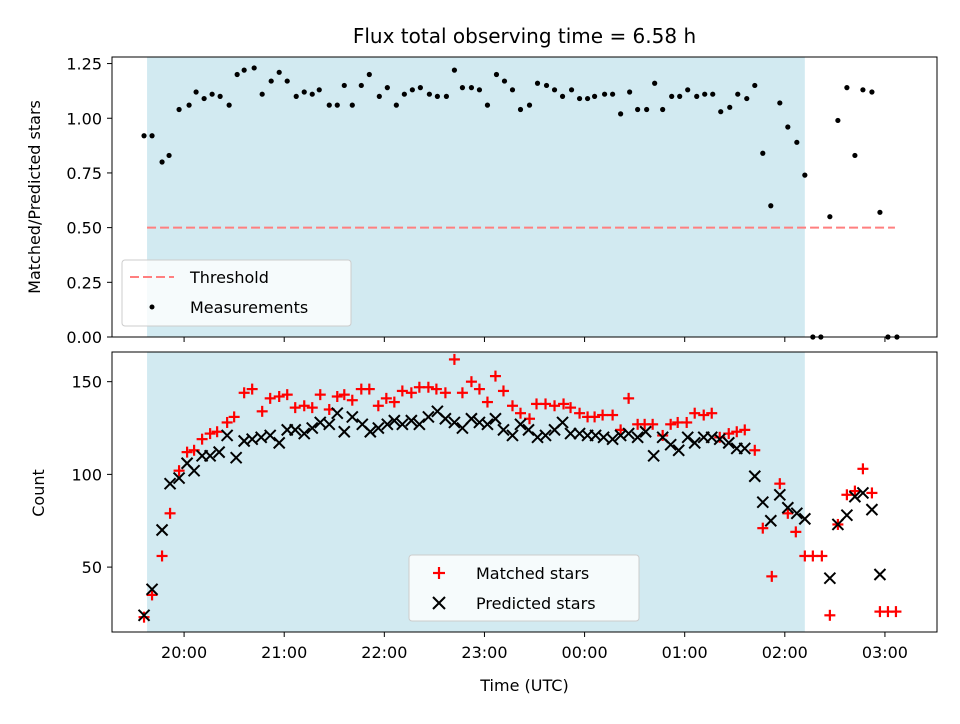  I want to click on x-tick-label: 02:00, so click(785, 652).